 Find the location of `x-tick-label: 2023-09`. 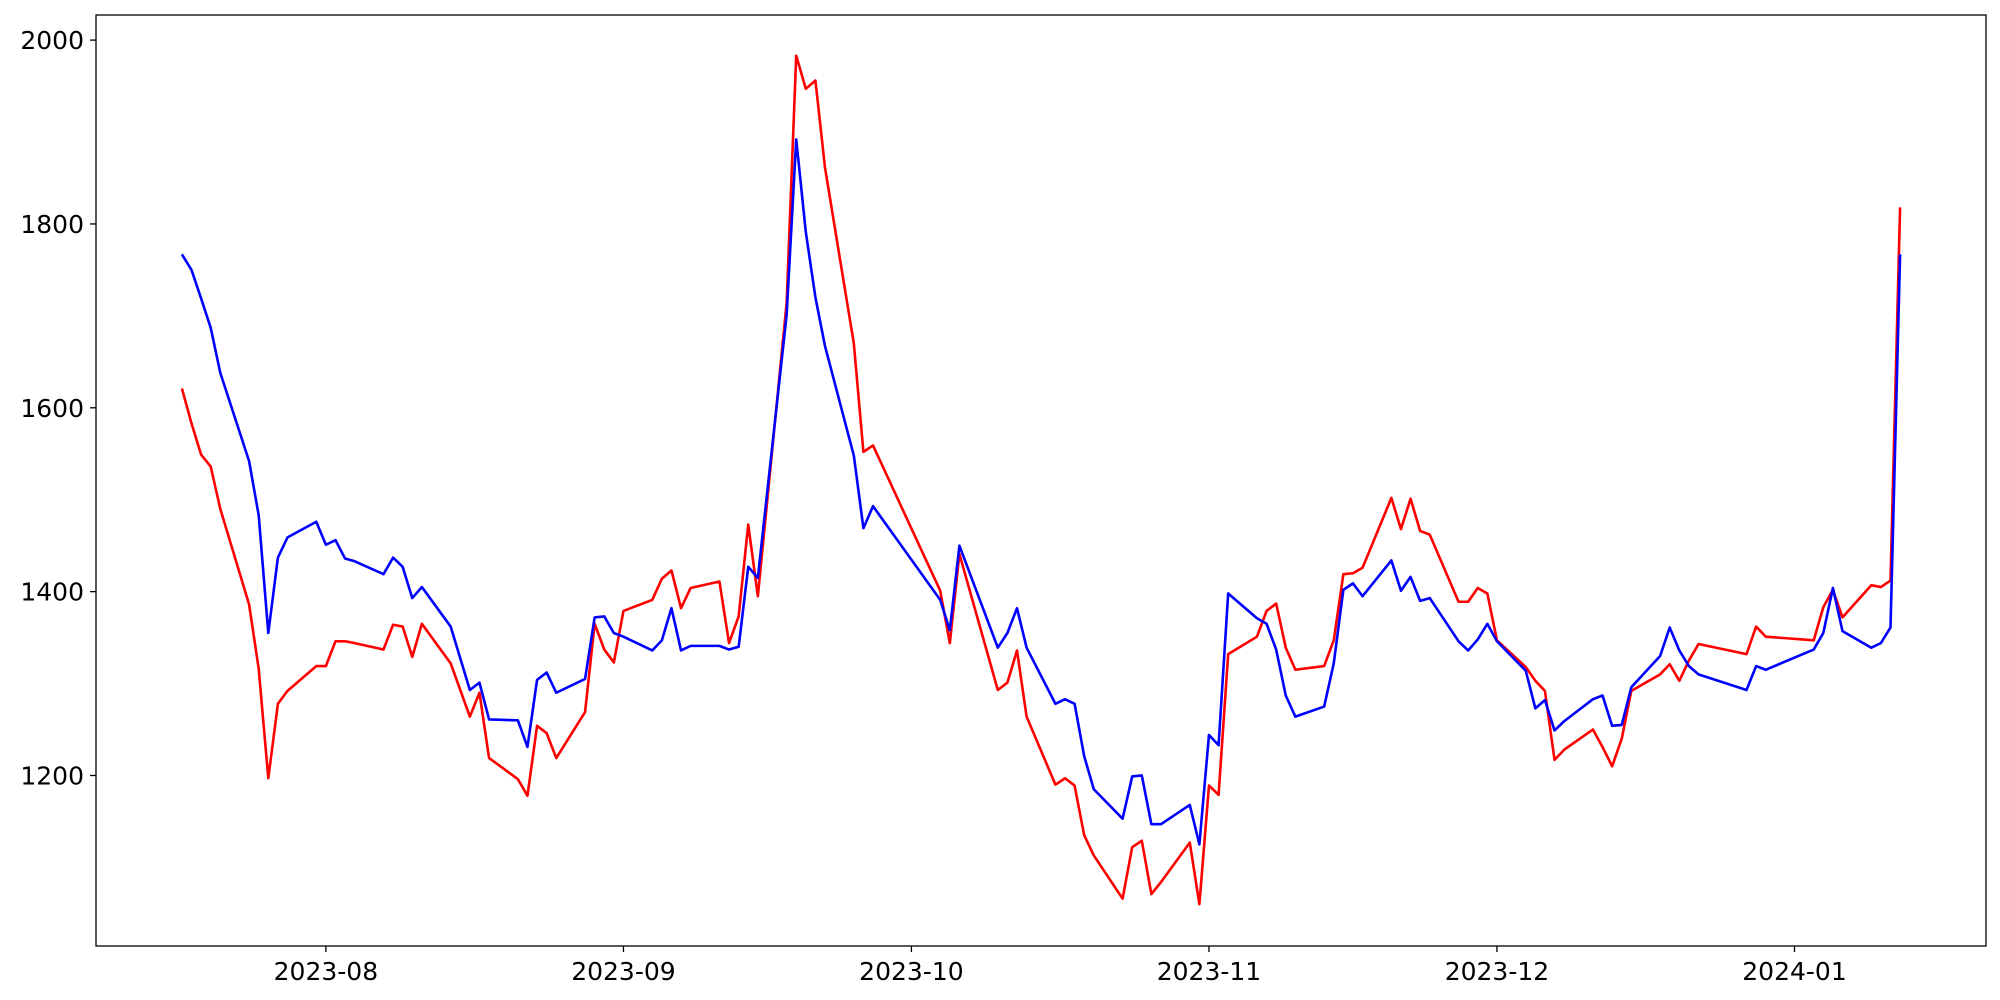

x-tick-label: 2023-09 is located at coordinates (623, 971).